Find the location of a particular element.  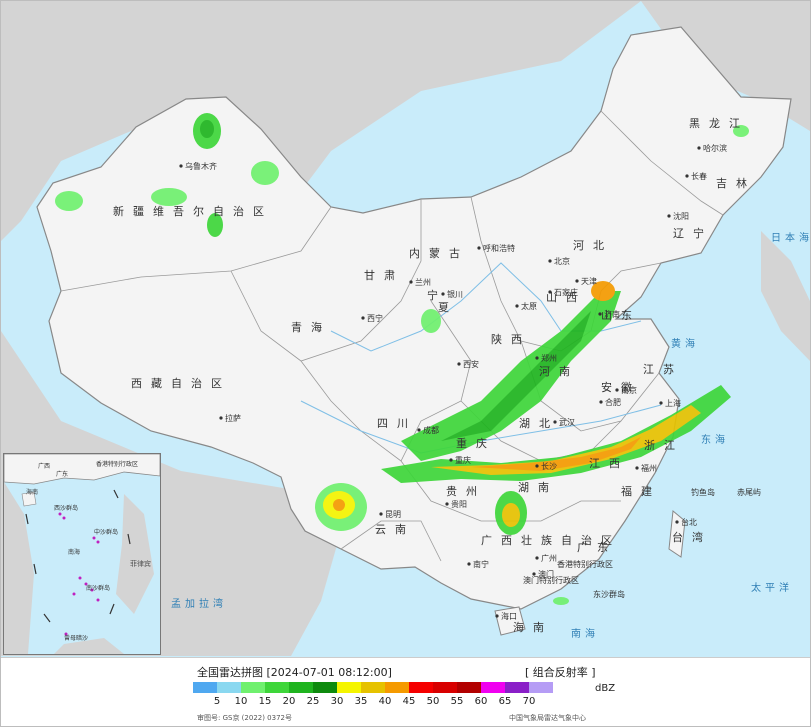

sea-label: 南海 is located at coordinates (585, 633).